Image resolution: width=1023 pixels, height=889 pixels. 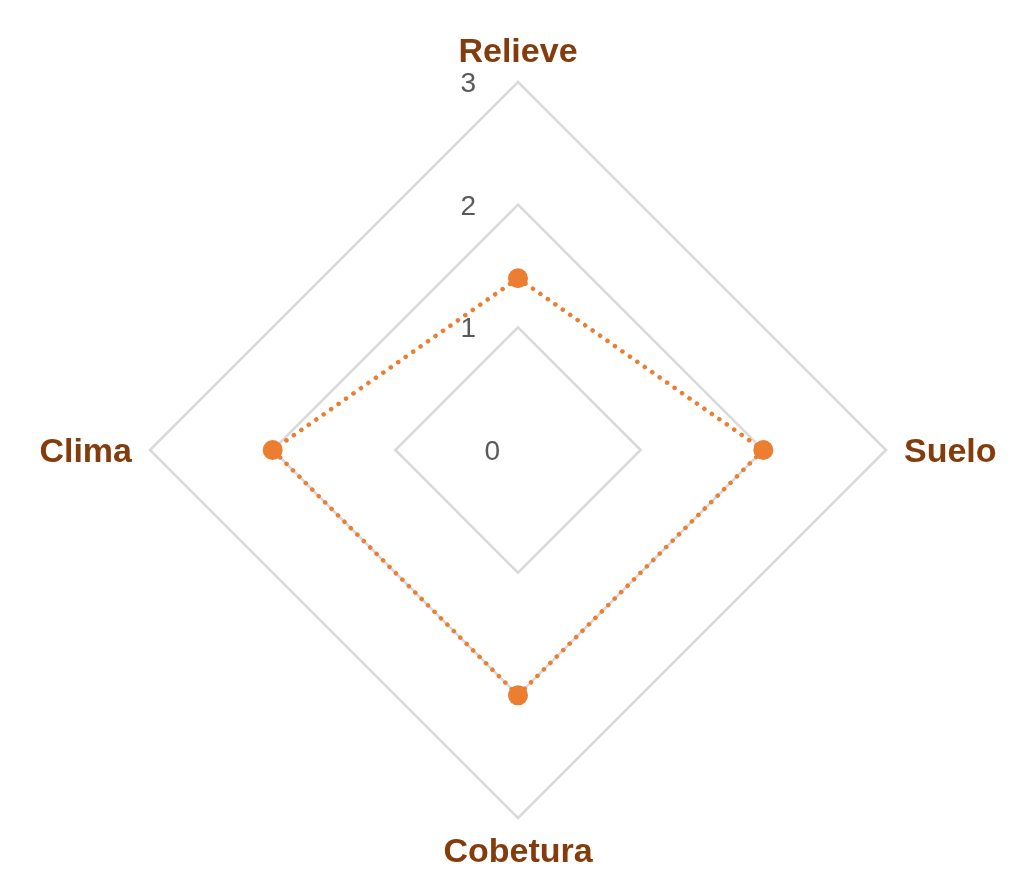 What do you see at coordinates (86, 450) in the screenshot?
I see `spoke-label: Clima` at bounding box center [86, 450].